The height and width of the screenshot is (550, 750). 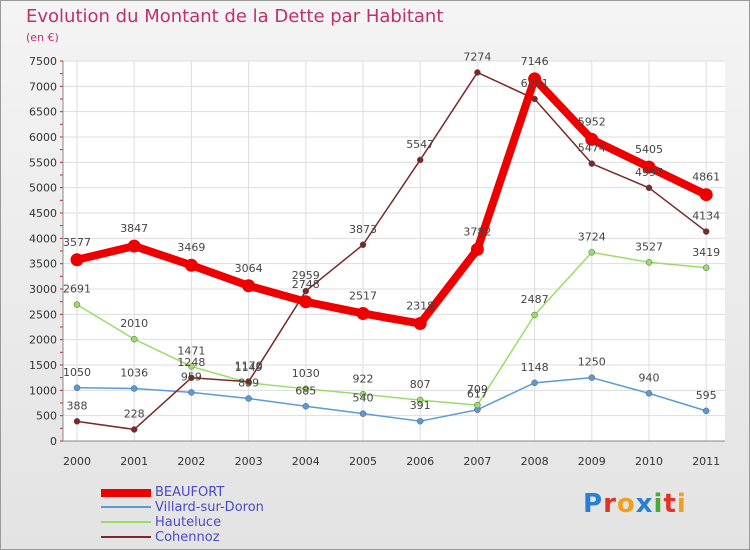 I want to click on y-tick-label: 5500, so click(x=43, y=162).